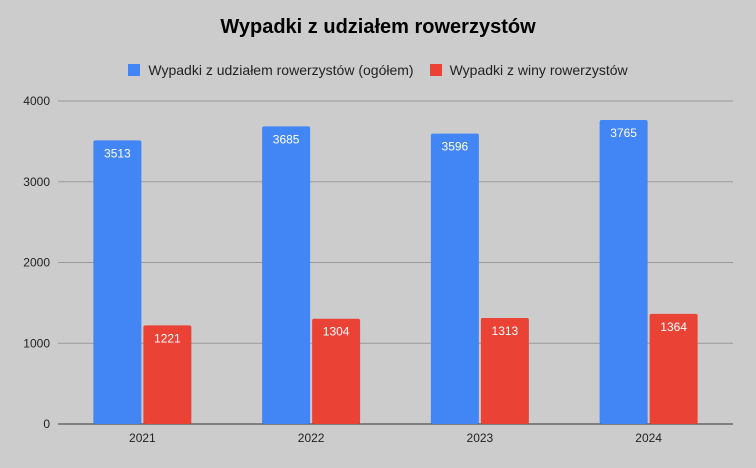 The image size is (756, 468). What do you see at coordinates (142, 438) in the screenshot?
I see `x-tick-label: 2021` at bounding box center [142, 438].